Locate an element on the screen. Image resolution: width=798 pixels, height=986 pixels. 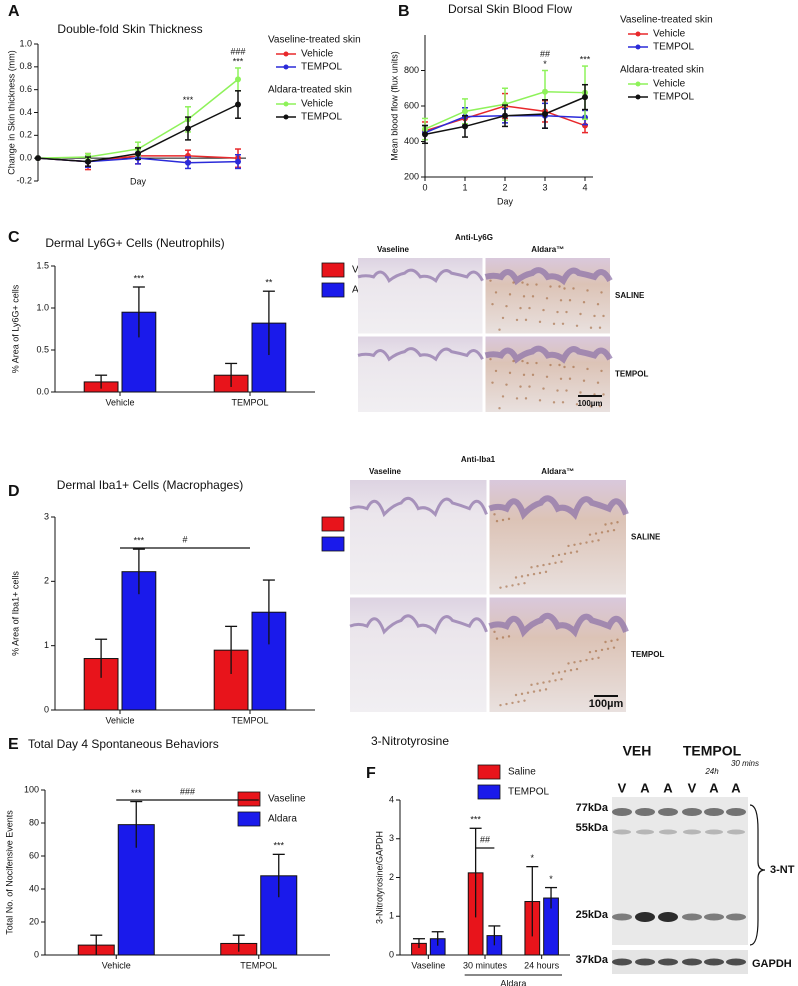
legend-label: TEMPOL is located at coordinates (674, 47).